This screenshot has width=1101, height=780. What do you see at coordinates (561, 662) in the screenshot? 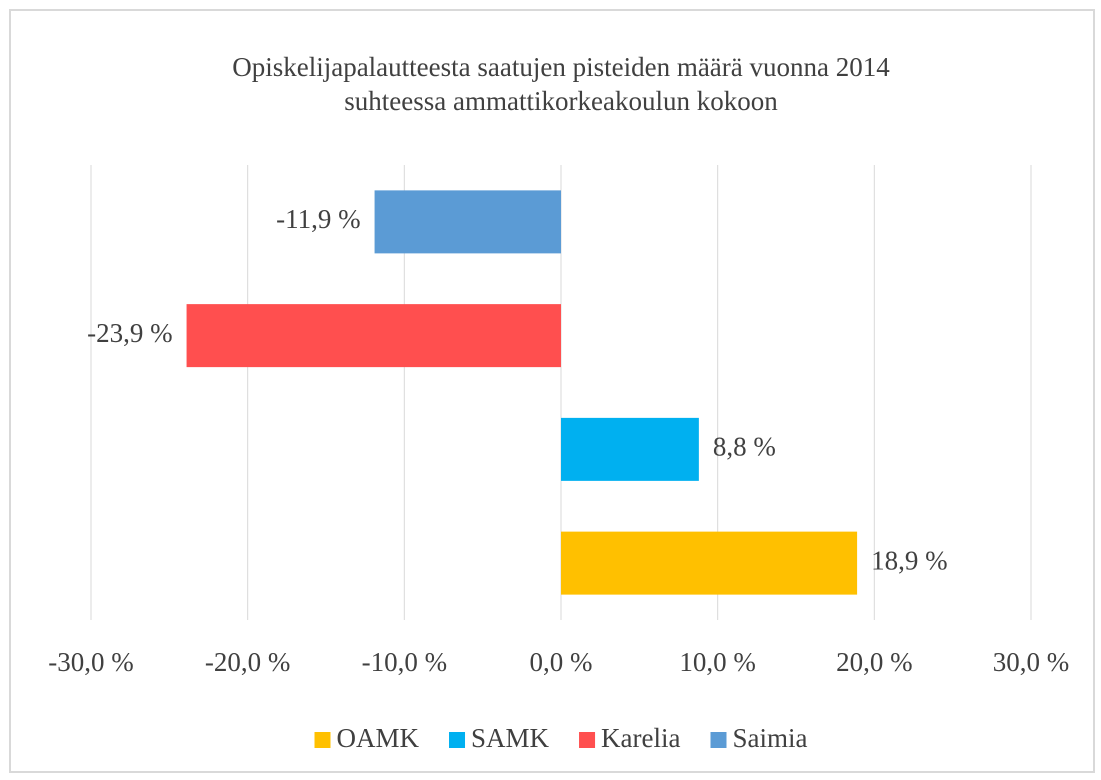
I see `x-tick-label: 0,0 %` at bounding box center [561, 662].